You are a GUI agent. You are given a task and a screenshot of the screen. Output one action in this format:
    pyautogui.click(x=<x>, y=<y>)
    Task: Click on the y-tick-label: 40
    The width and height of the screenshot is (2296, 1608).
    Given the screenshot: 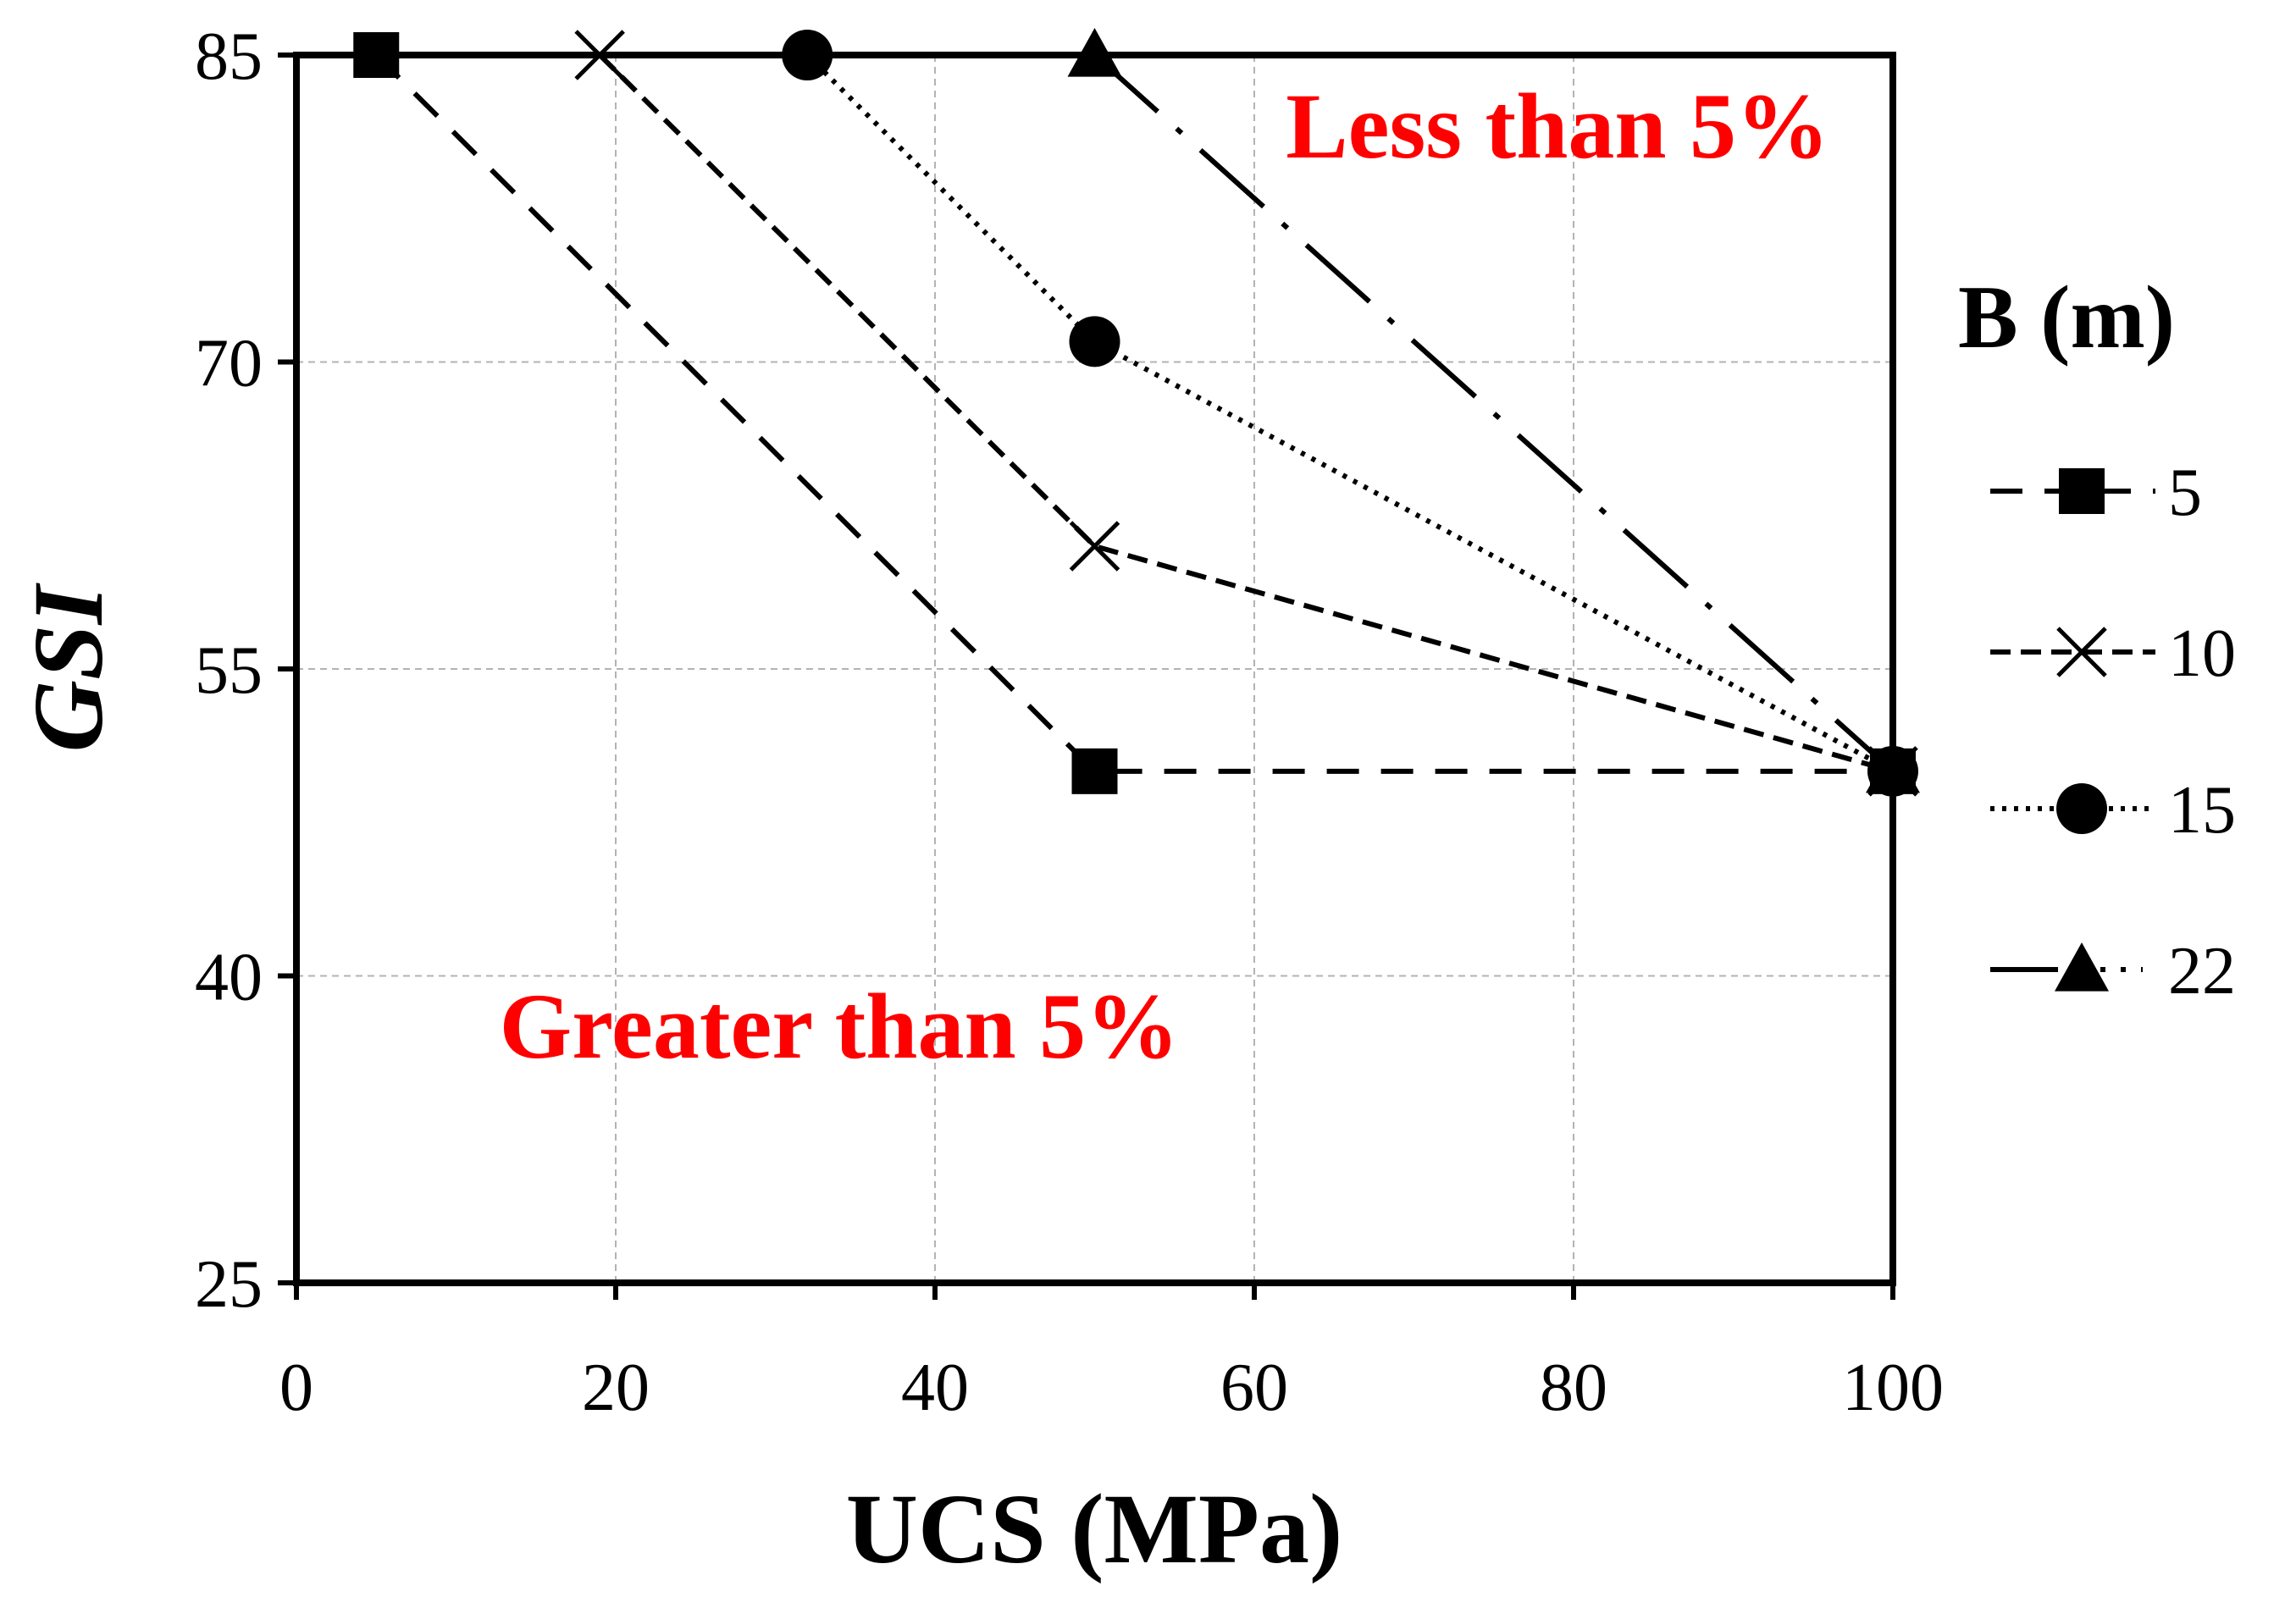 What is the action you would take?
    pyautogui.click(x=229, y=978)
    